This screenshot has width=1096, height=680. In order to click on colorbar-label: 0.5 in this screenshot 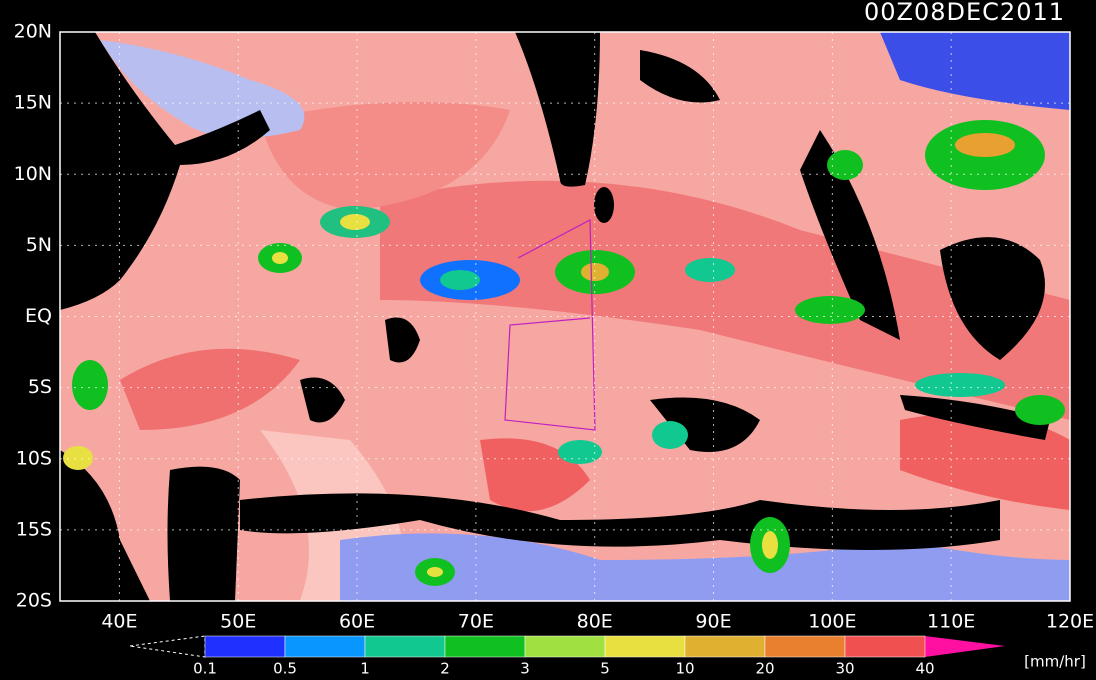, I will do `click(285, 669)`.